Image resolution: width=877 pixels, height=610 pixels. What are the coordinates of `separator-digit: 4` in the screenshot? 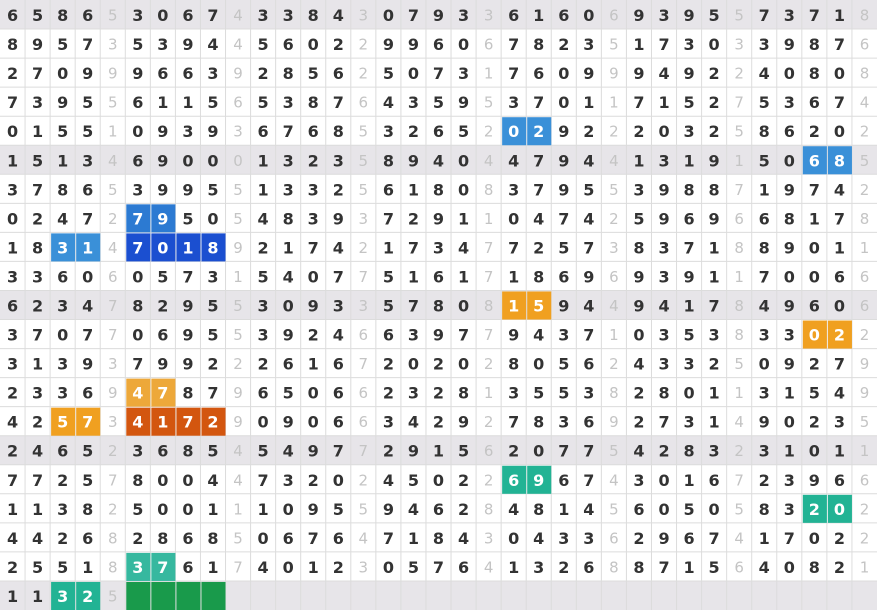 It's located at (238, 45).